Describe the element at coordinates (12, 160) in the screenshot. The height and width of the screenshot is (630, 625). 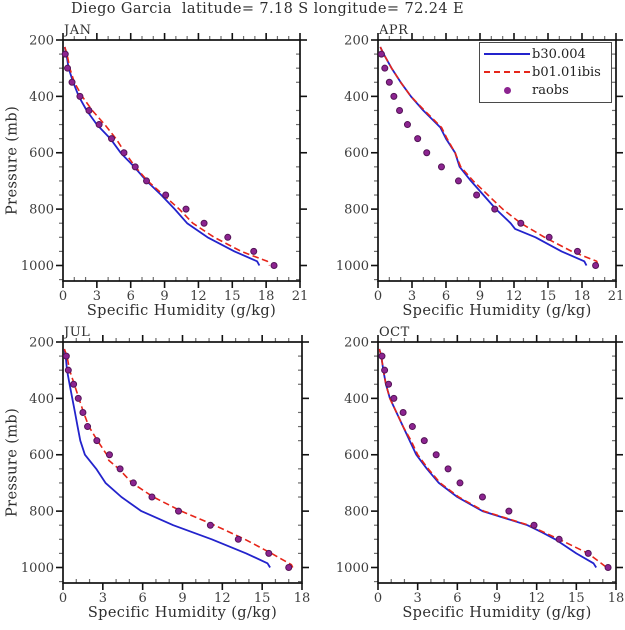
I see `y-axis-label-top-row: Pressure (mb)` at that location.